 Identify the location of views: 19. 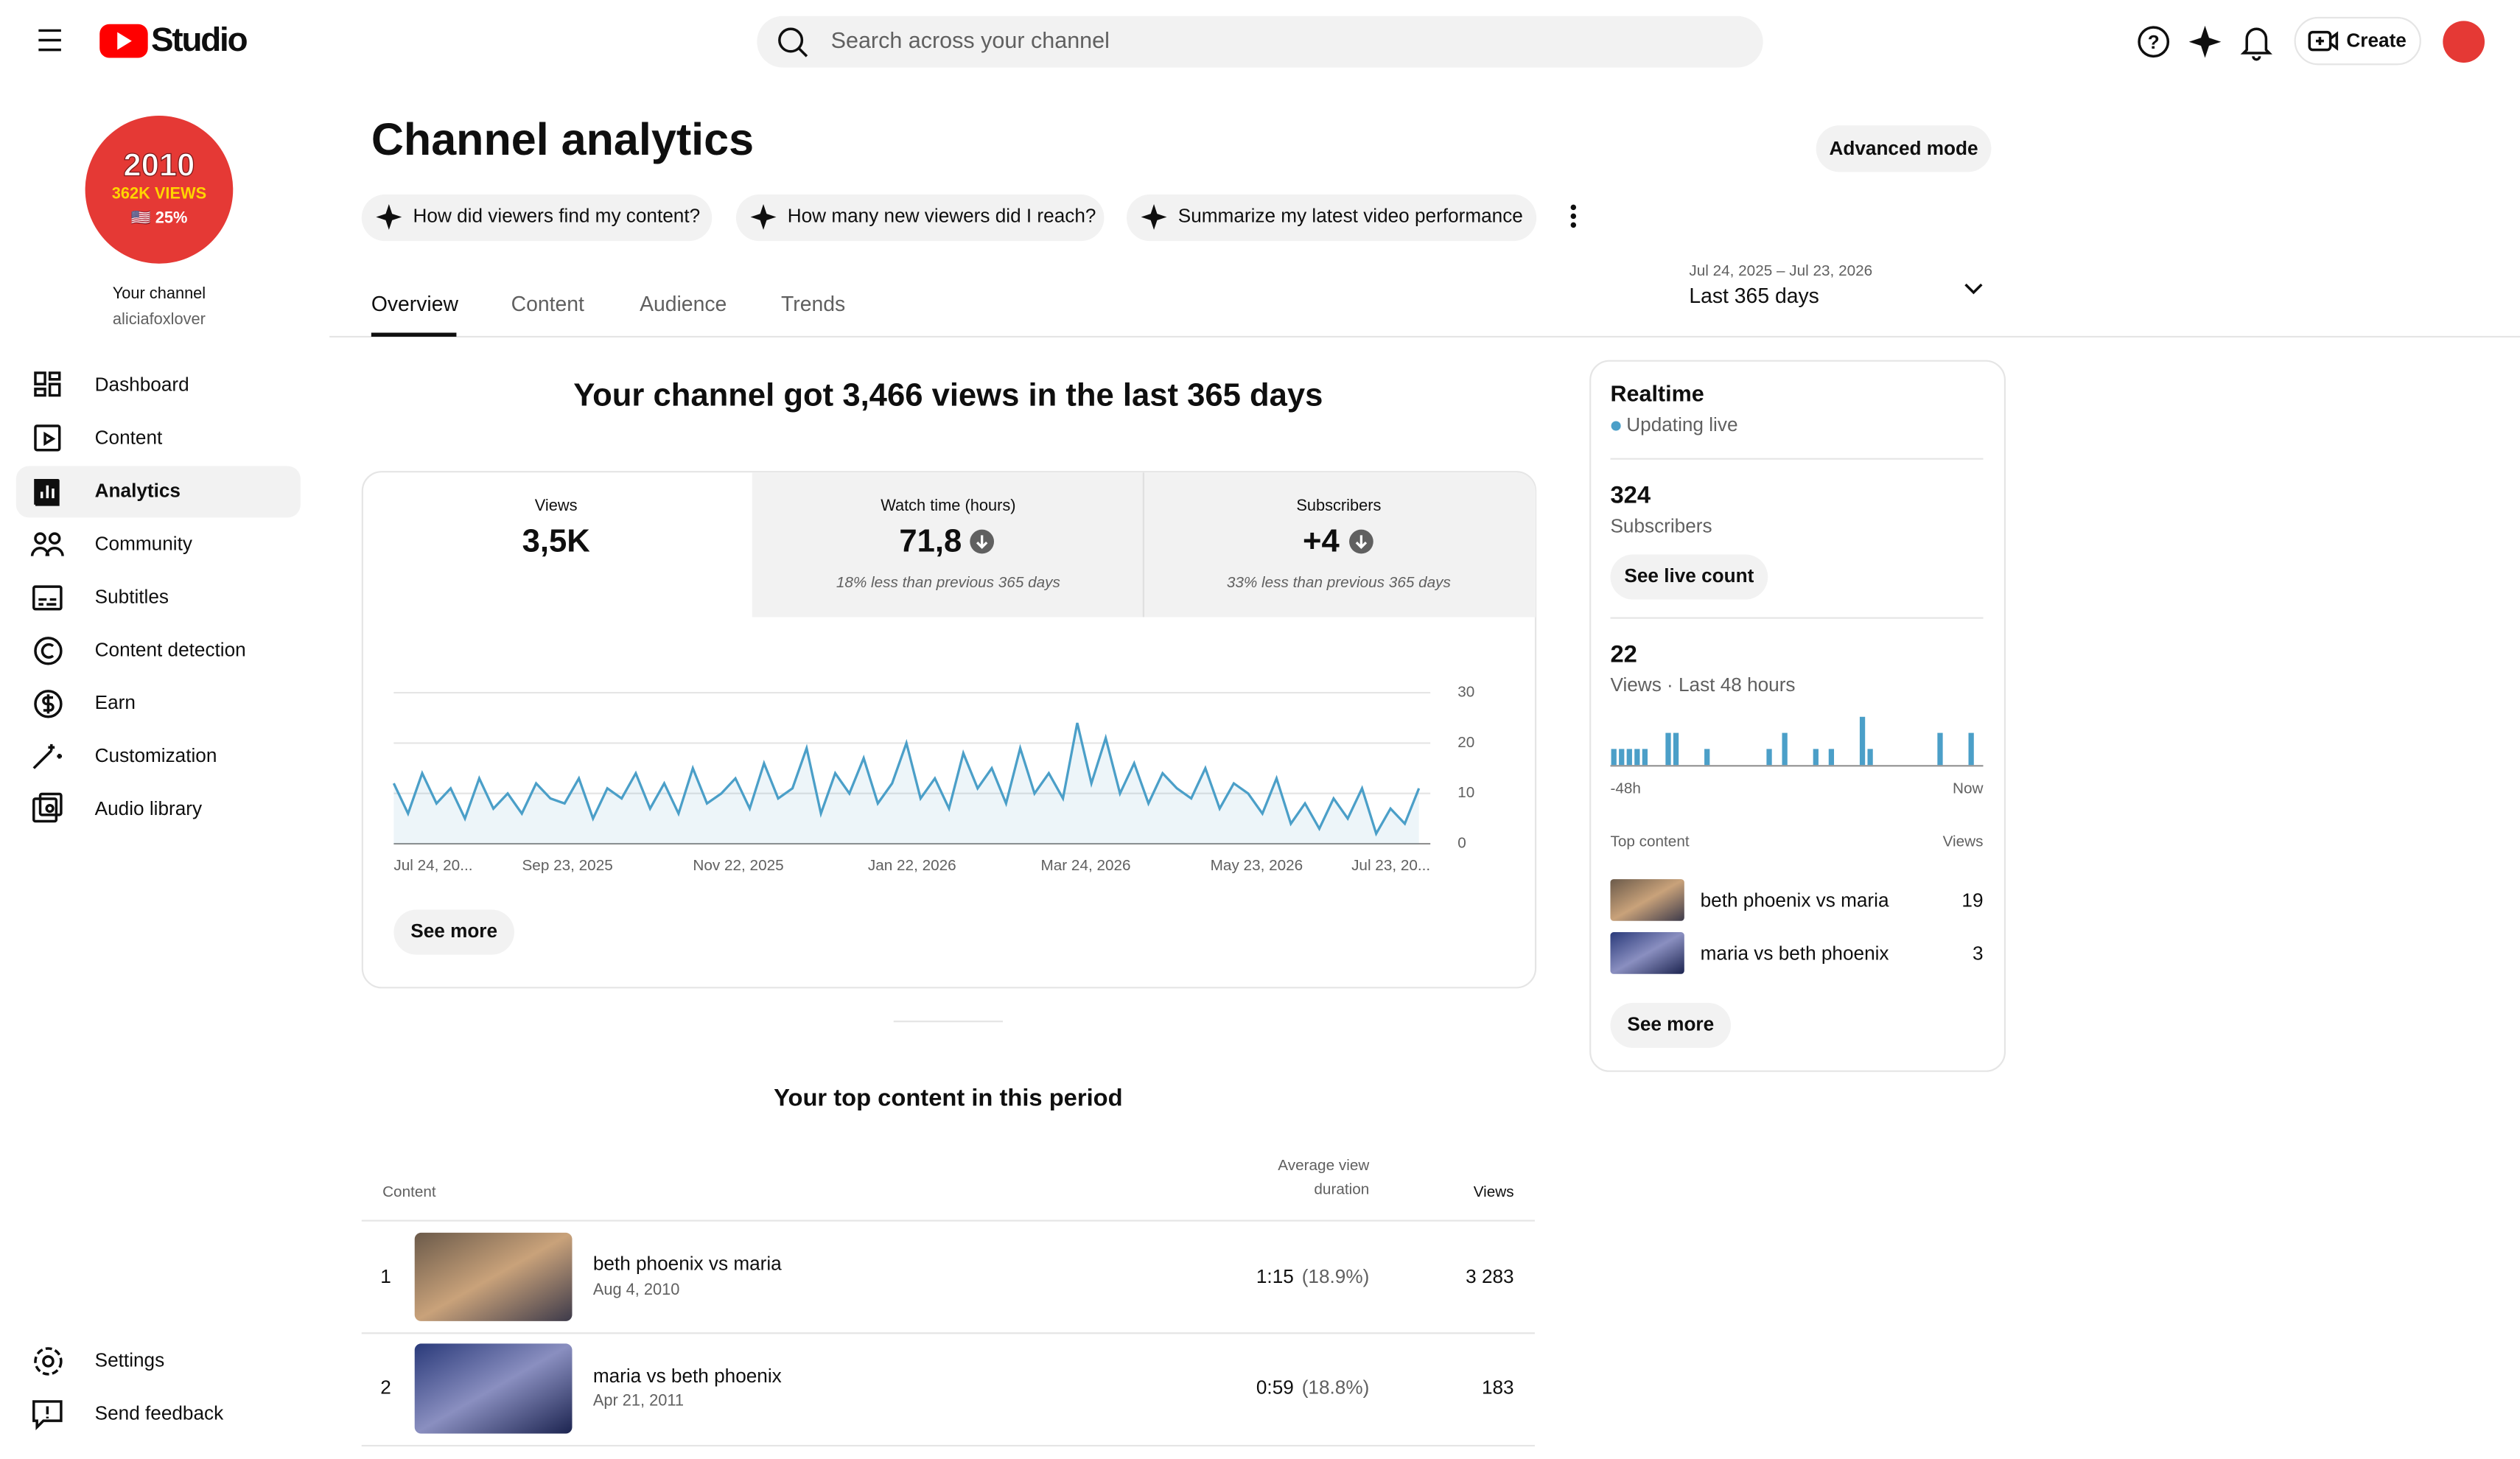
(1972, 900).